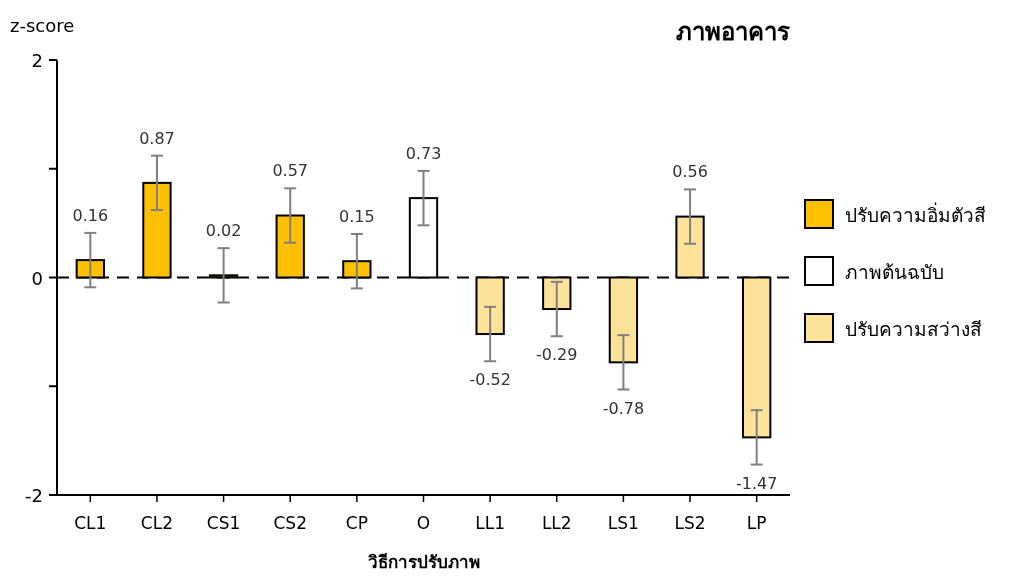  What do you see at coordinates (490, 380) in the screenshot?
I see `data-label: -0.52` at bounding box center [490, 380].